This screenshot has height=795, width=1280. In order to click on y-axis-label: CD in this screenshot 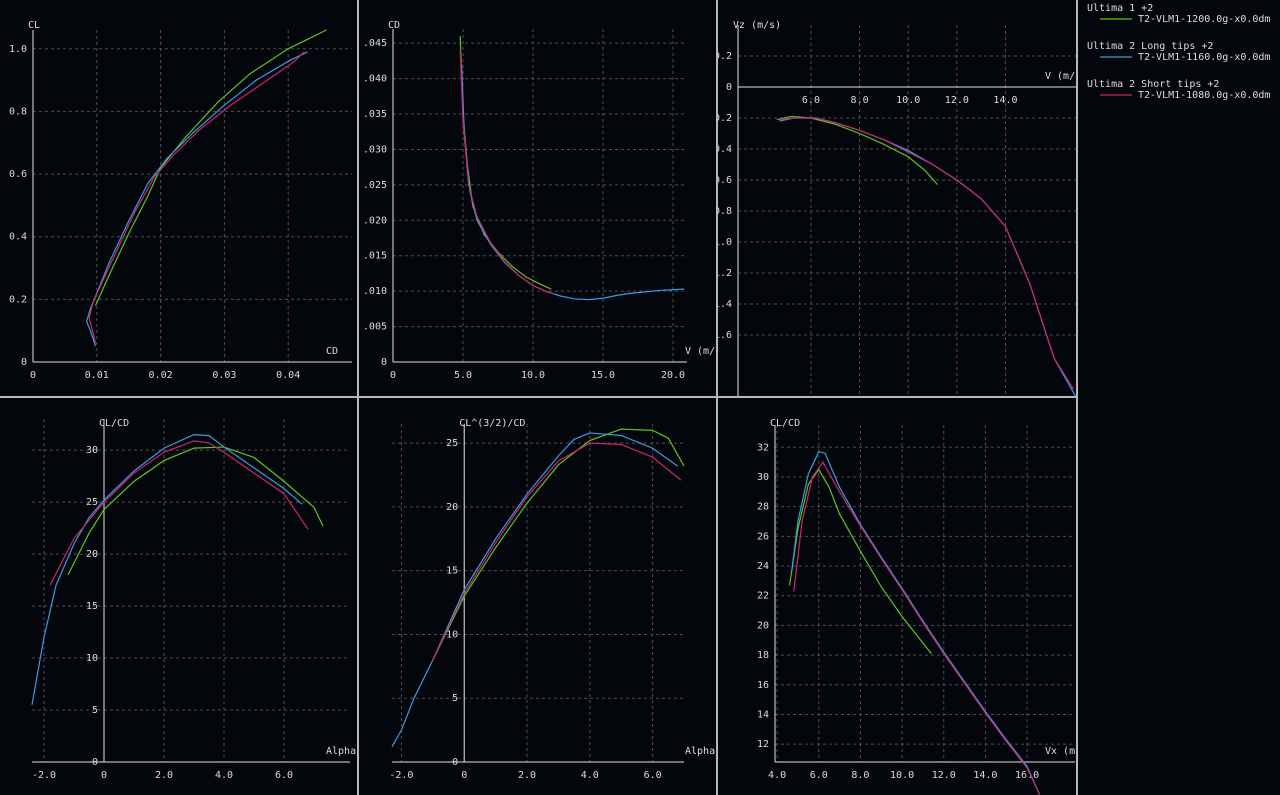, I will do `click(394, 25)`.